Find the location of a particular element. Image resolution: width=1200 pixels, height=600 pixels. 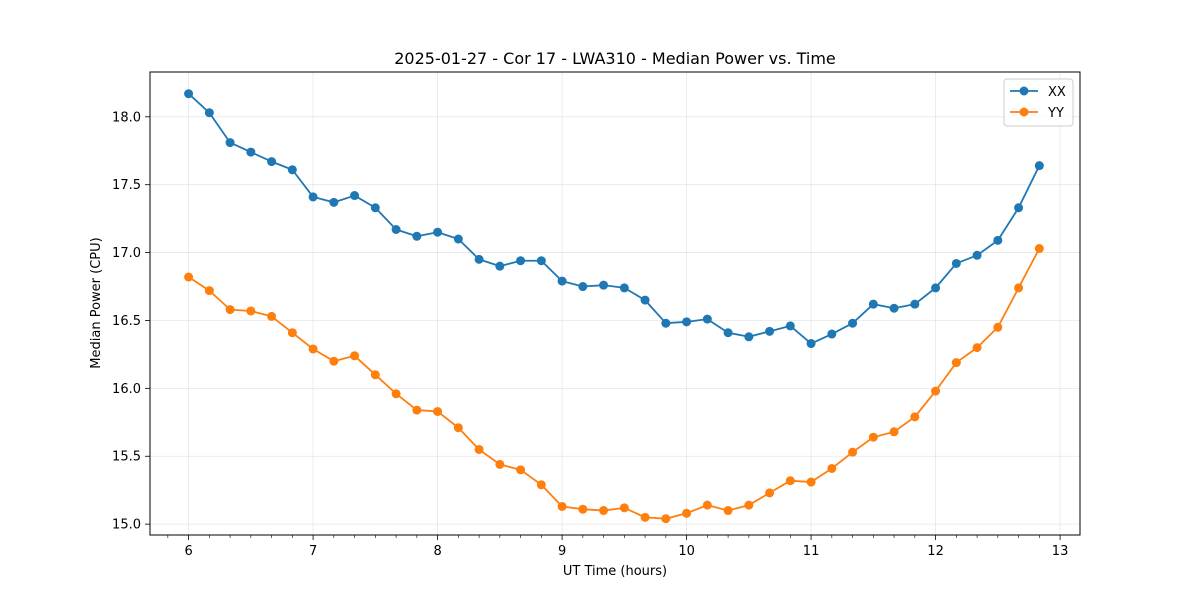

legend: XX YY is located at coordinates (1038, 102).